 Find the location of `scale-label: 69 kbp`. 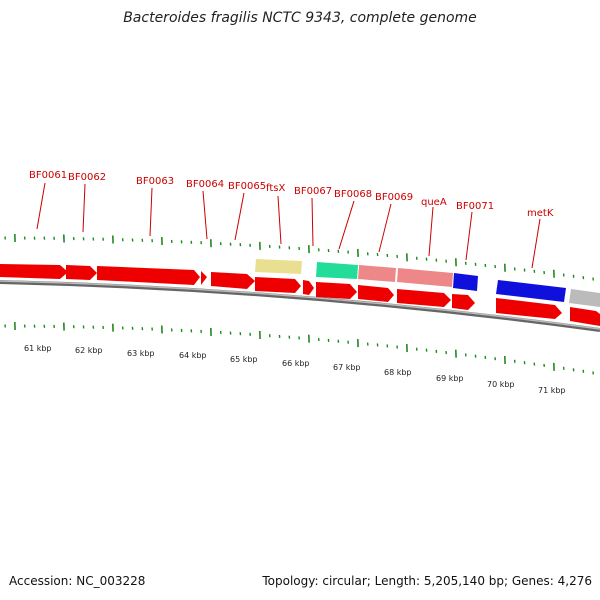

scale-label: 69 kbp is located at coordinates (450, 378).